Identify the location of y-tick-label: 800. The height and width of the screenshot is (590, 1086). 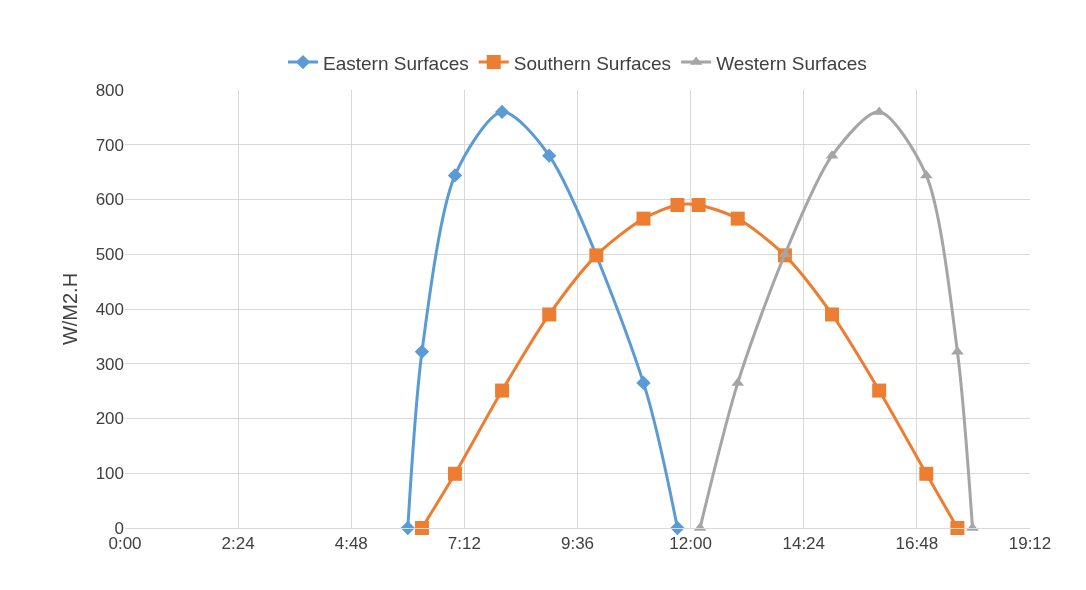
(109, 90).